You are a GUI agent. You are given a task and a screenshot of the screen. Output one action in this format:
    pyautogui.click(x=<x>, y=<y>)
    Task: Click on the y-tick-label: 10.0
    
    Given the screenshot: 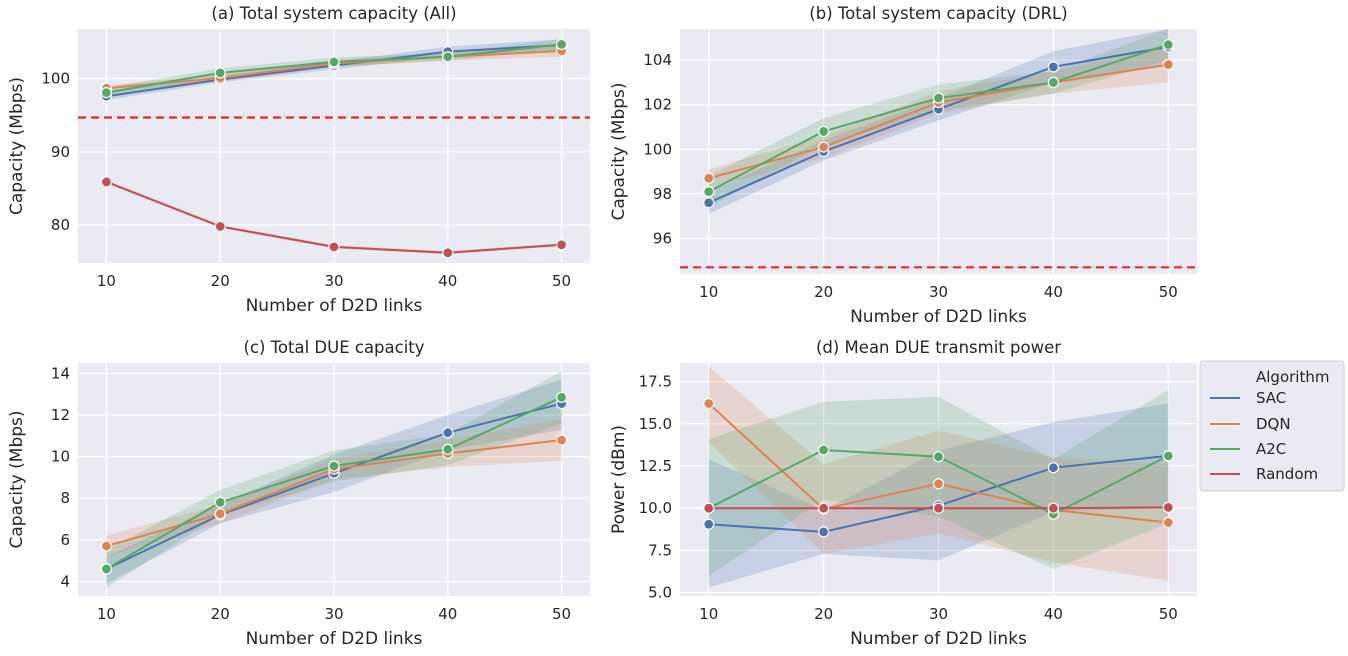 What is the action you would take?
    pyautogui.click(x=655, y=508)
    